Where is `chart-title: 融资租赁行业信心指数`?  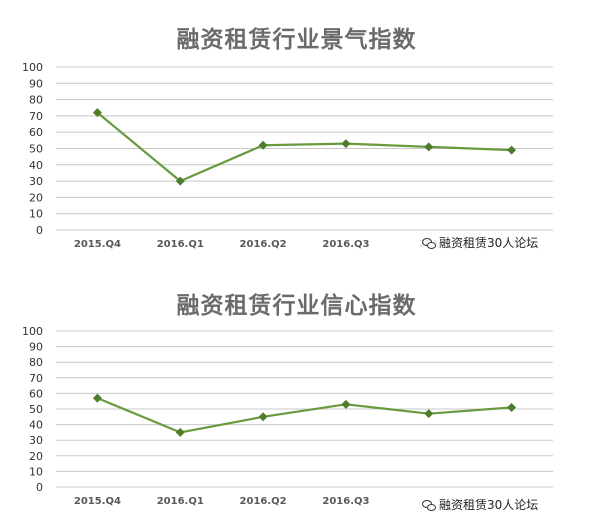
chart-title: 融资租赁行业信心指数 is located at coordinates (296, 306).